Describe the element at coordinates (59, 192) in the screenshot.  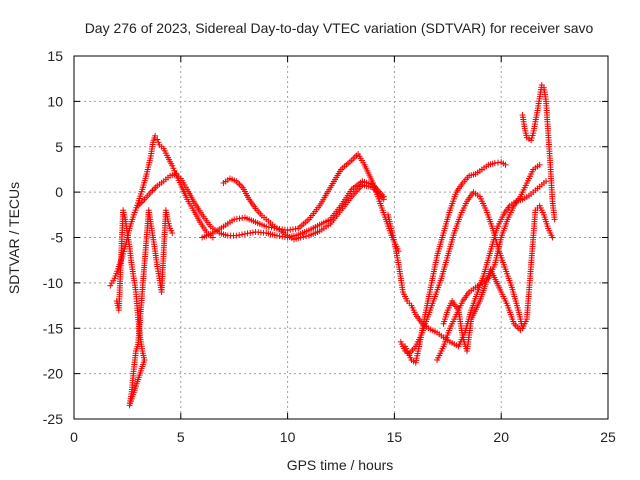
I see `y-tick-label: 0` at that location.